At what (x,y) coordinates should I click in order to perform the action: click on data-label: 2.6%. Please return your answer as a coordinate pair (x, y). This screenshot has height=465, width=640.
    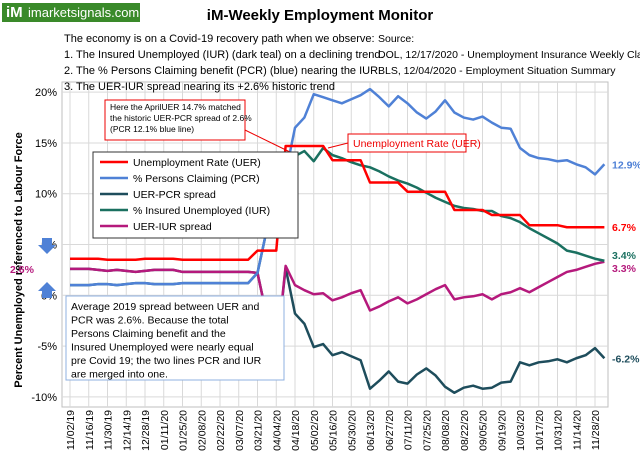
    Looking at the image, I should click on (22, 270).